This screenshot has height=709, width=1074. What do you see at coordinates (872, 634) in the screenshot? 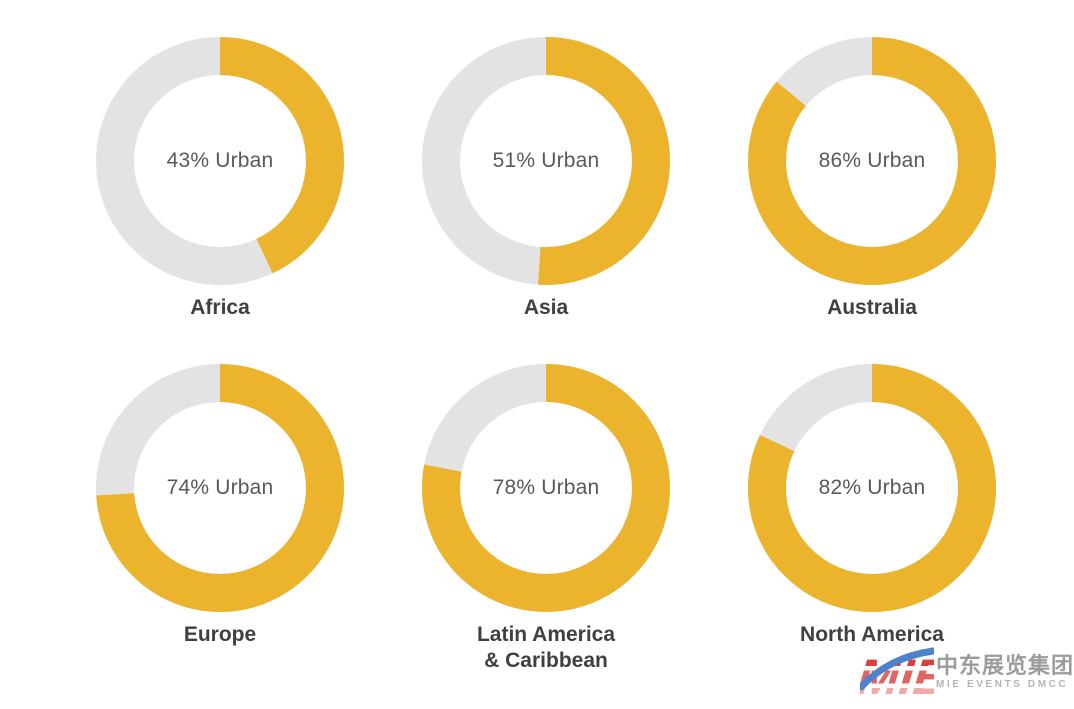
I see `region-label-north-america: North America` at bounding box center [872, 634].